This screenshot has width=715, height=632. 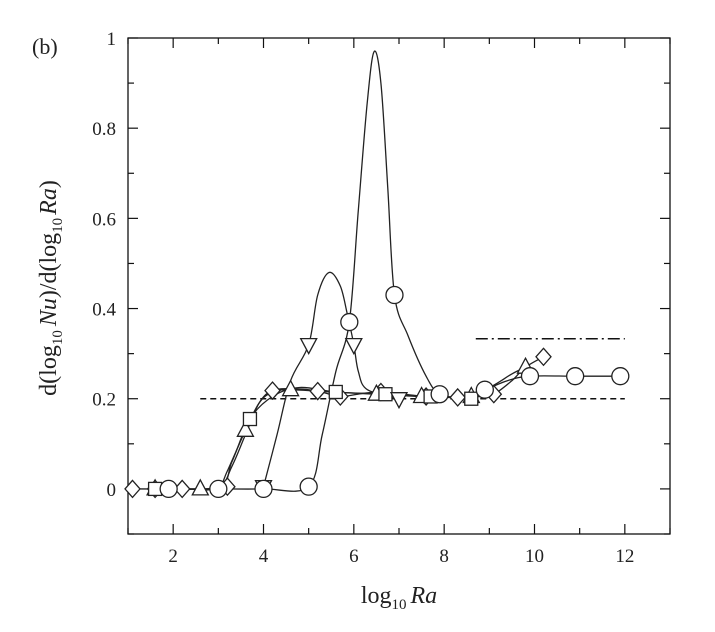 I want to click on y-tick-label: 0.6, so click(x=104, y=219).